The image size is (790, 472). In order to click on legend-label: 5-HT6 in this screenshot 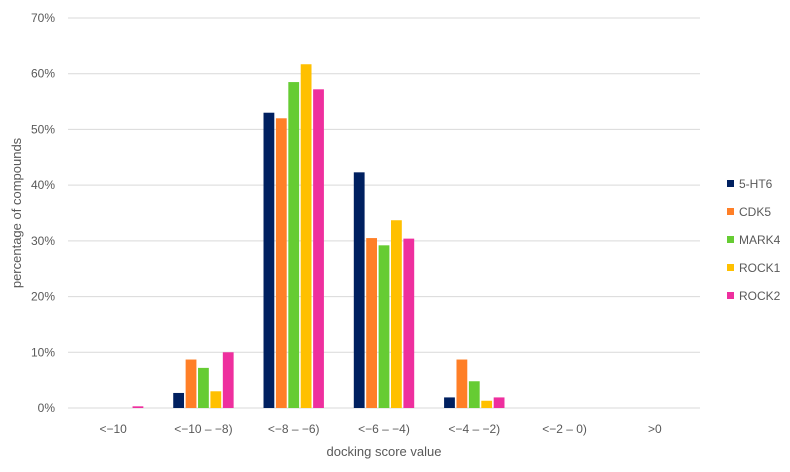, I will do `click(756, 184)`.